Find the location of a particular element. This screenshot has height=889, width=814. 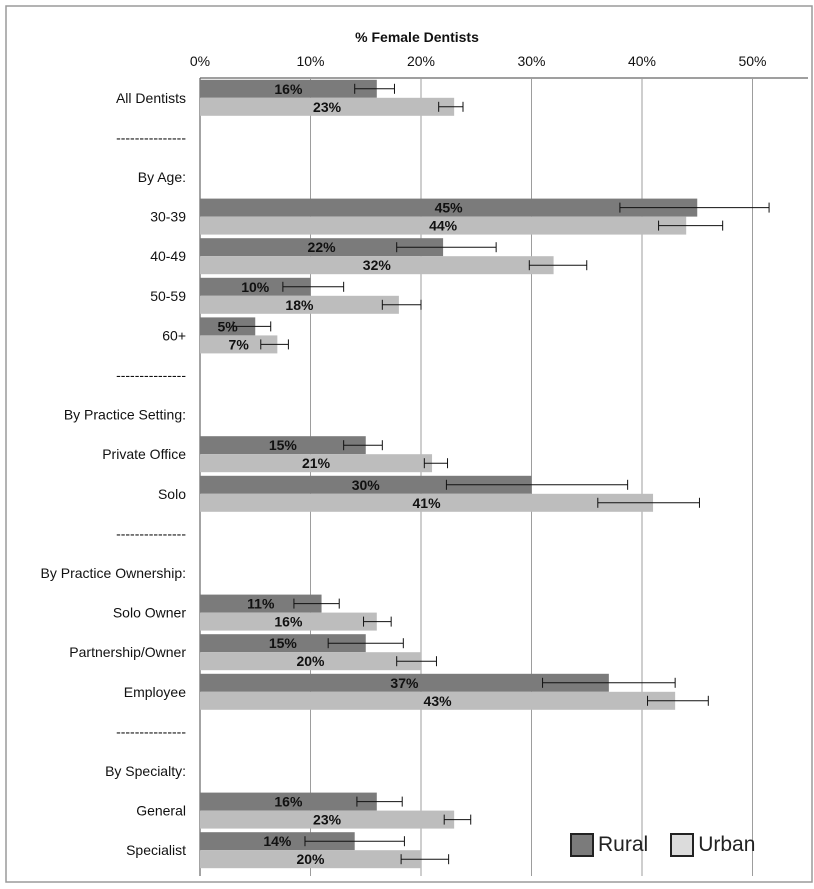

category-label: All Dentists is located at coordinates (151, 98).